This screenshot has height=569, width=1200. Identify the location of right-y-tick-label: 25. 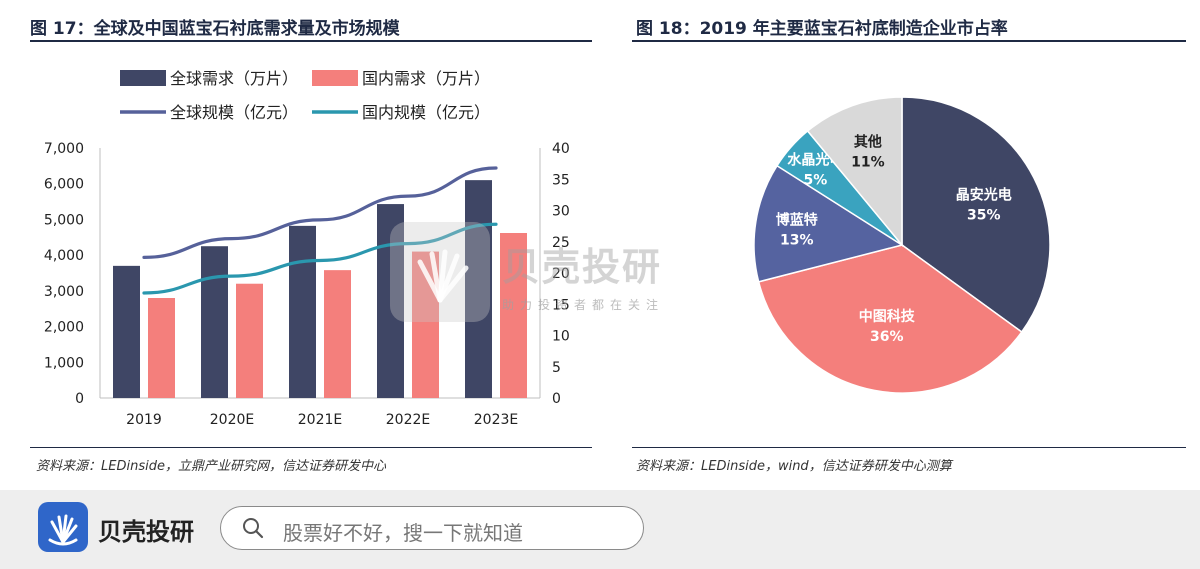
(561, 243).